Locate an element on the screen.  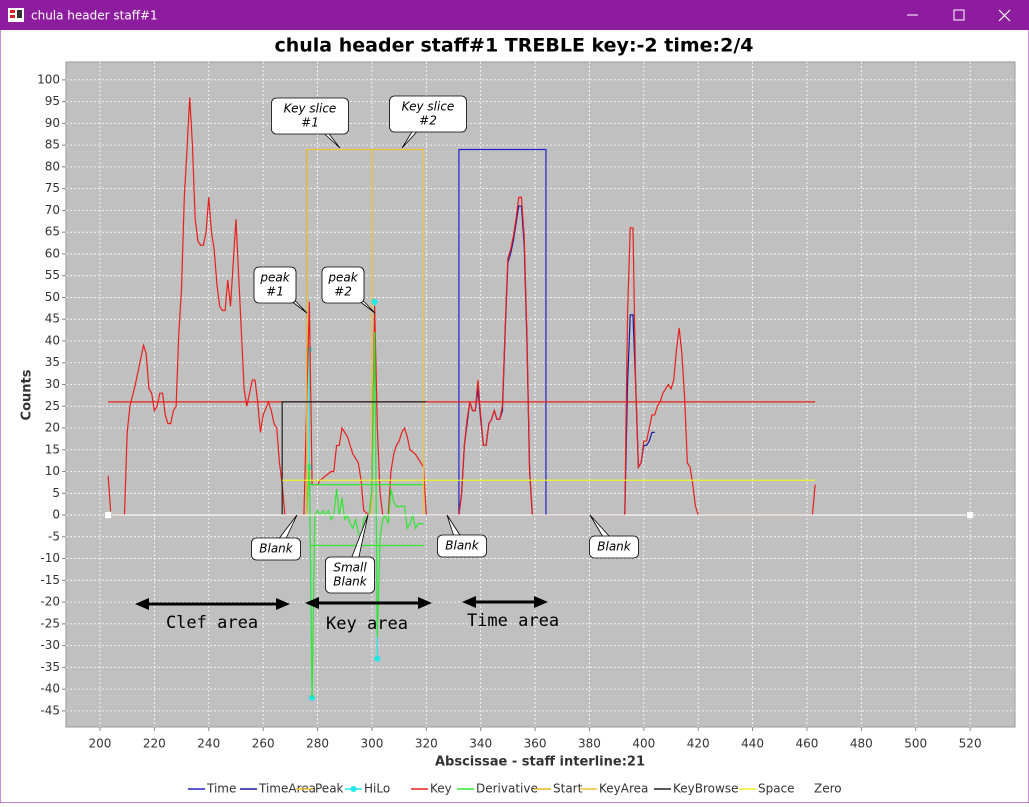
y-tick-label: -25 is located at coordinates (50, 623).